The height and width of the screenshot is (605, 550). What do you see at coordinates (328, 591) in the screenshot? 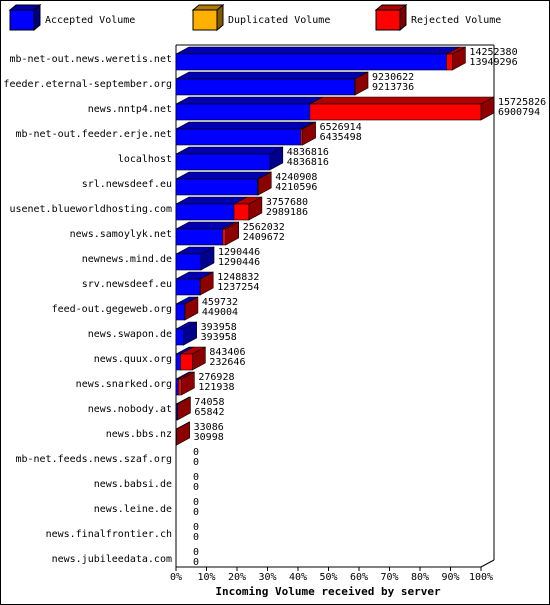
I see `x-axis-title: Incoming Volume received by server` at bounding box center [328, 591].